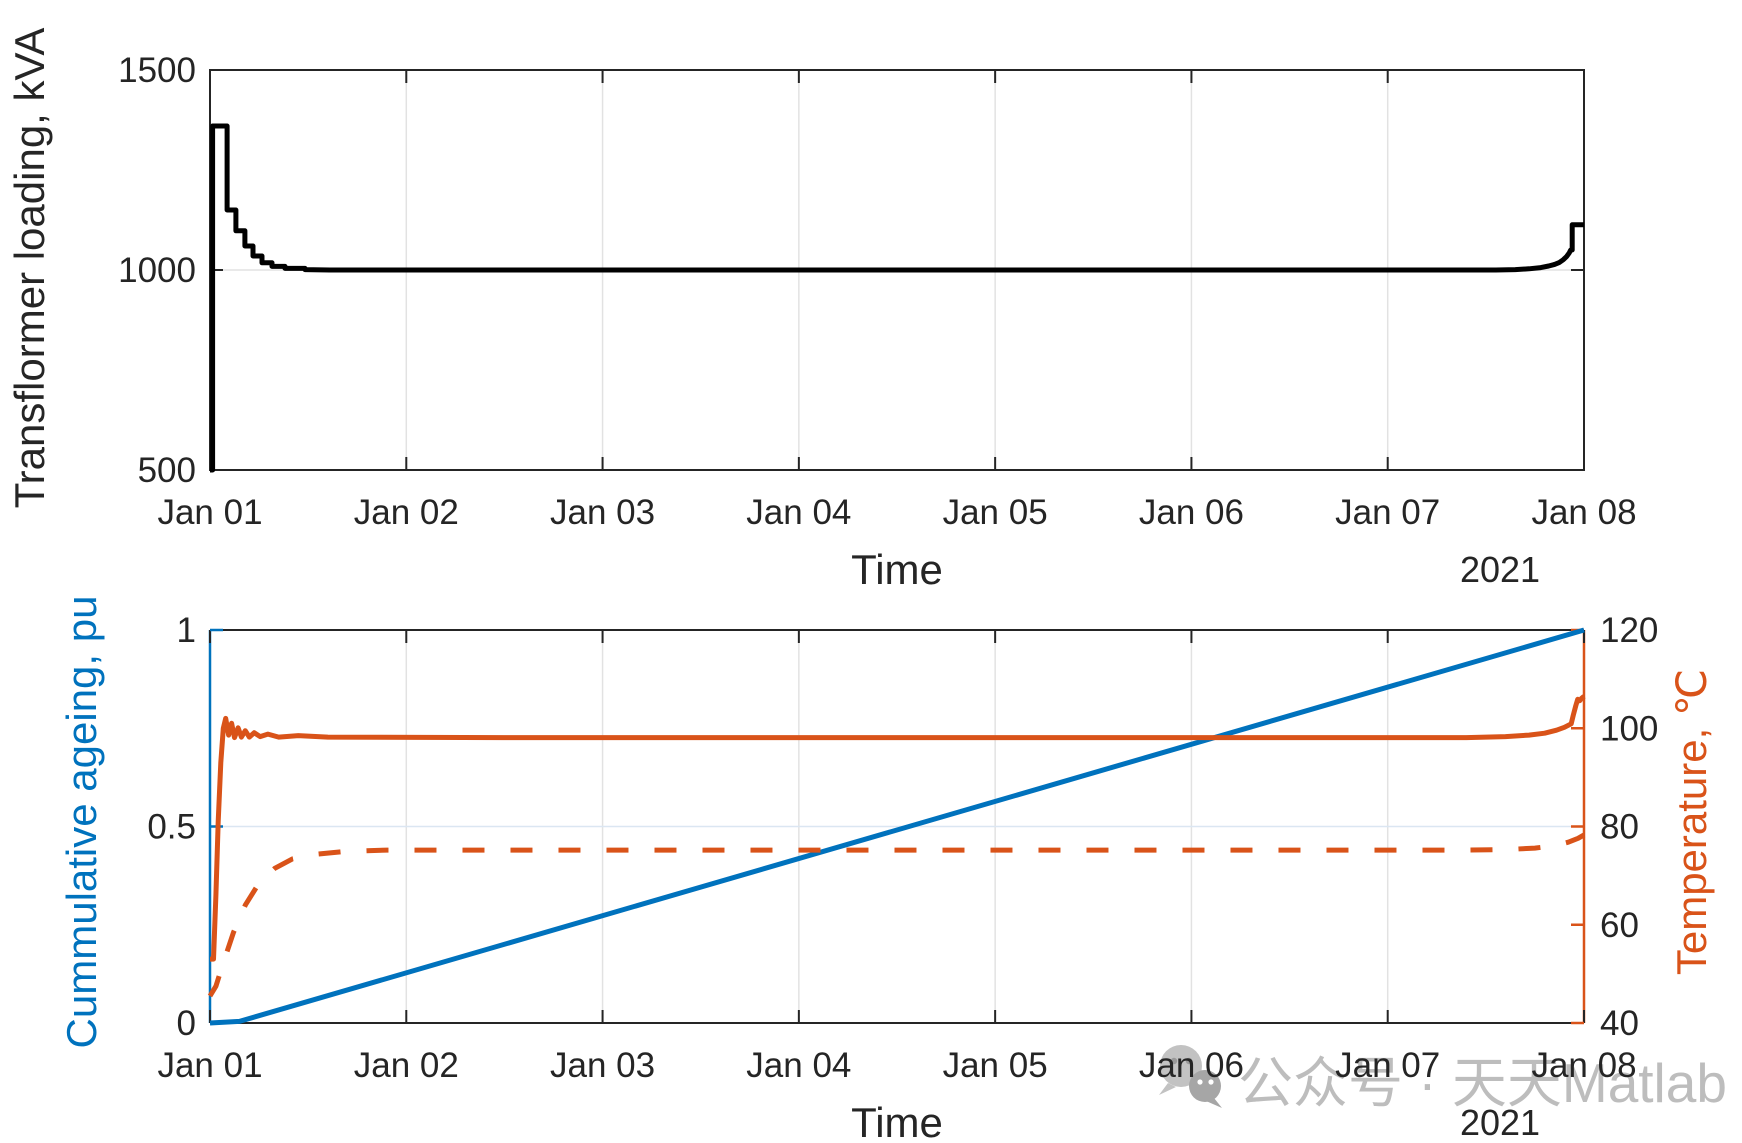 The image size is (1742, 1143). I want to click on right-tick-label: 120, so click(1629, 630).